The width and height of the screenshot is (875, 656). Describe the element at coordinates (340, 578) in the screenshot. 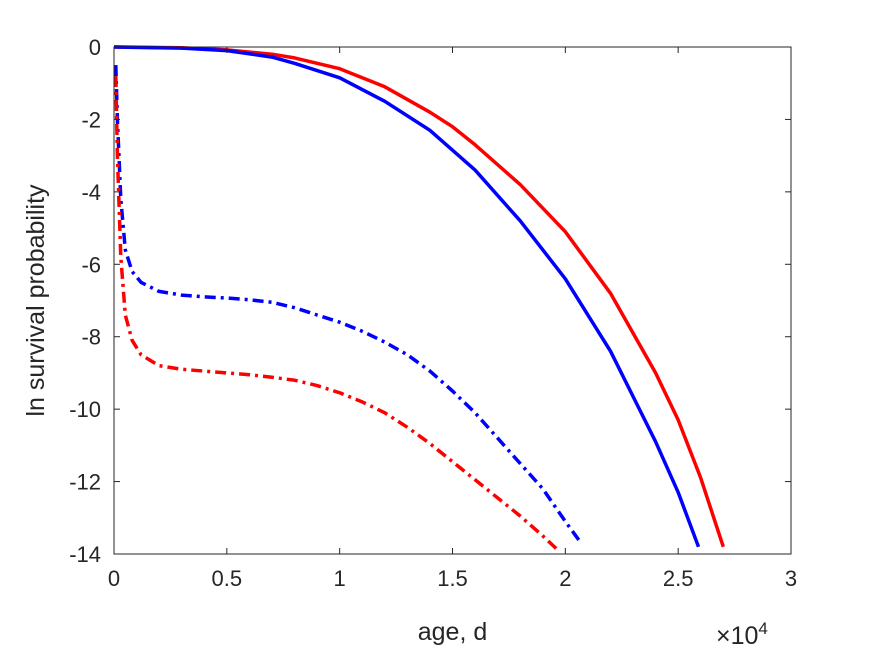

I see `x-tick-label: 1` at that location.